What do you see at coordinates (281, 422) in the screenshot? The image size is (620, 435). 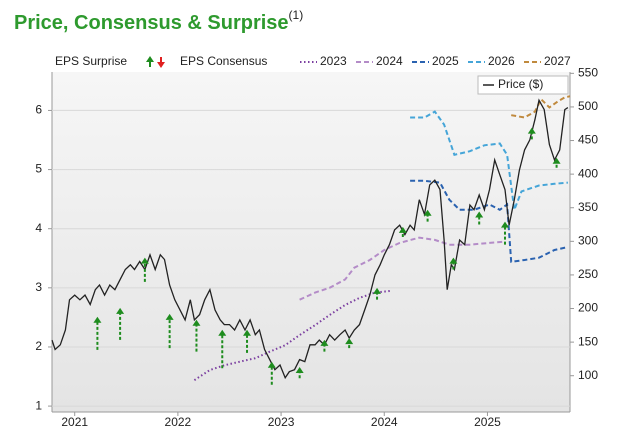 I see `x-tick-label: 2023` at bounding box center [281, 422].